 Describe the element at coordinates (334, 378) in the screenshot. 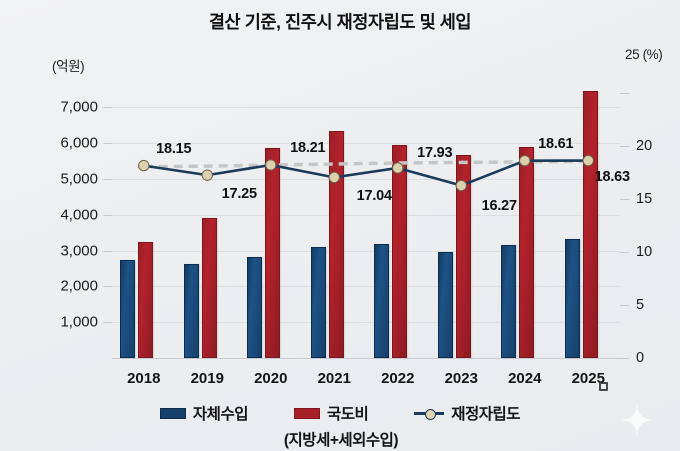

I see `x-axis-label: 2021` at that location.